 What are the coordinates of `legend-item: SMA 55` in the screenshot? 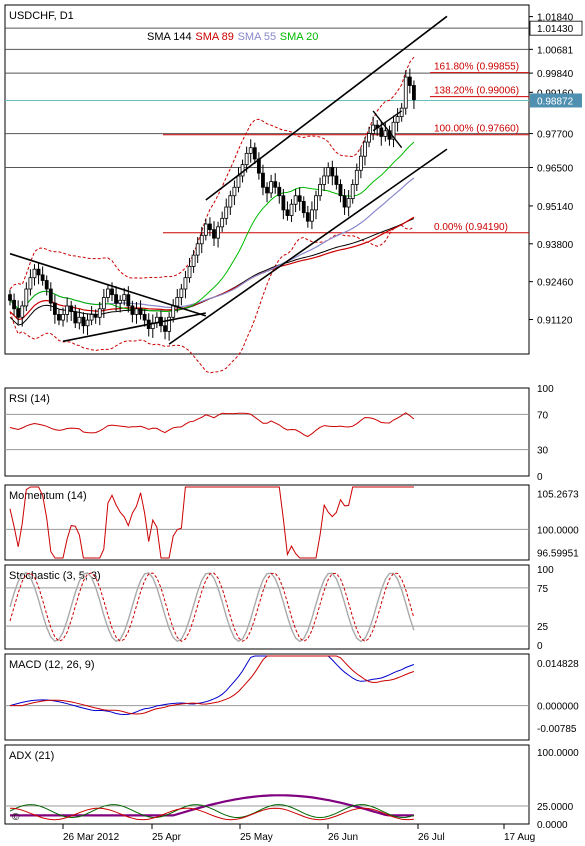 It's located at (257, 37).